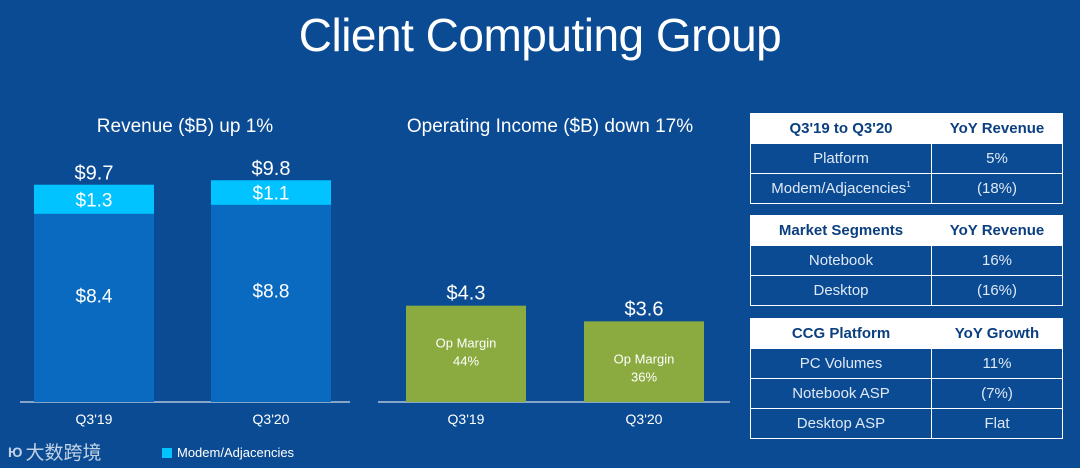 The image size is (1080, 468). I want to click on table-cell: Platform, so click(841, 158).